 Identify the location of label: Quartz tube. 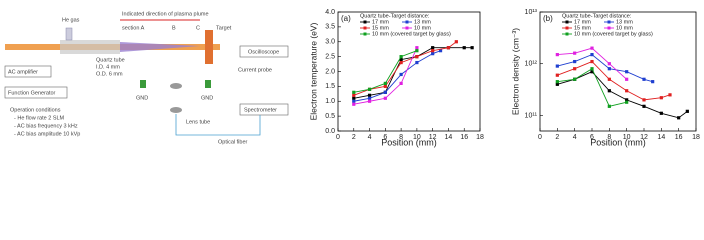
(110, 60).